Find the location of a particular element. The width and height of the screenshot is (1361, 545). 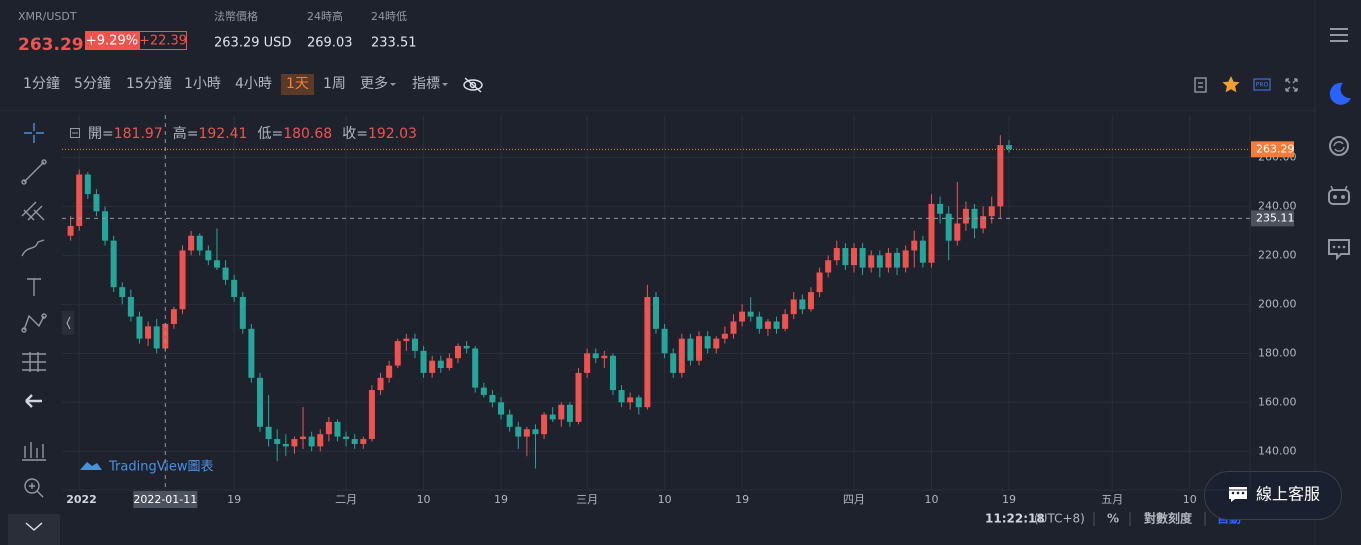

timeframe-tab: 1小時 is located at coordinates (202, 84).